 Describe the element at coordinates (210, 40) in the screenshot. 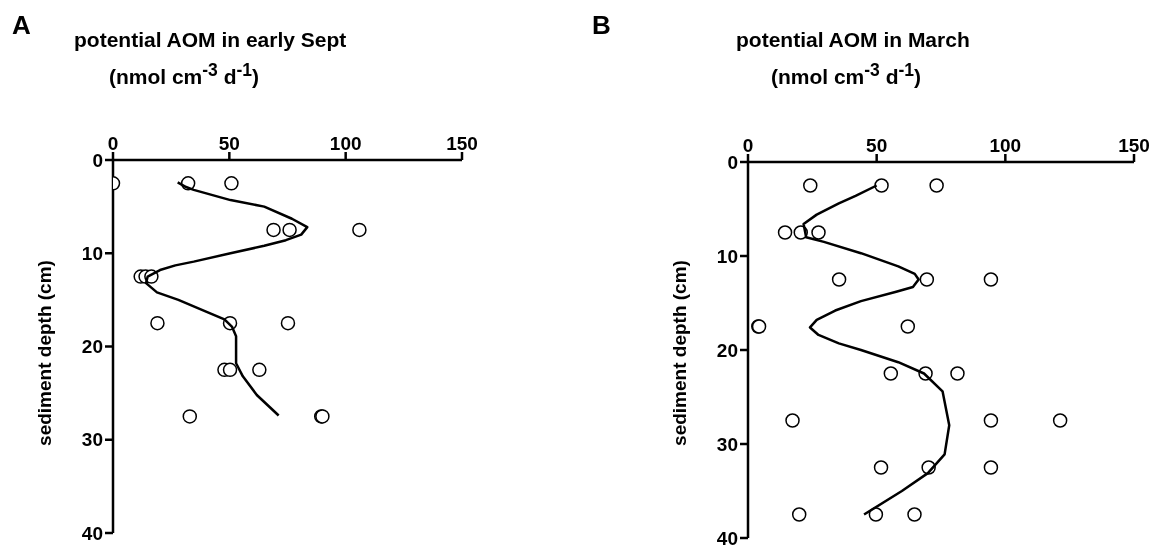

I see `chart-title: potential AOM in early Sept` at that location.